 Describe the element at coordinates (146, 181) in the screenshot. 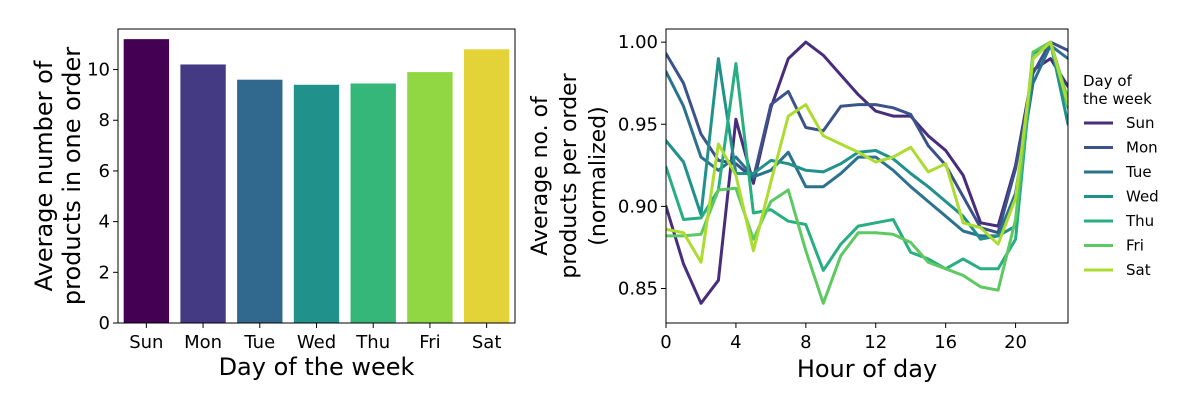

I see `bar-sun` at that location.